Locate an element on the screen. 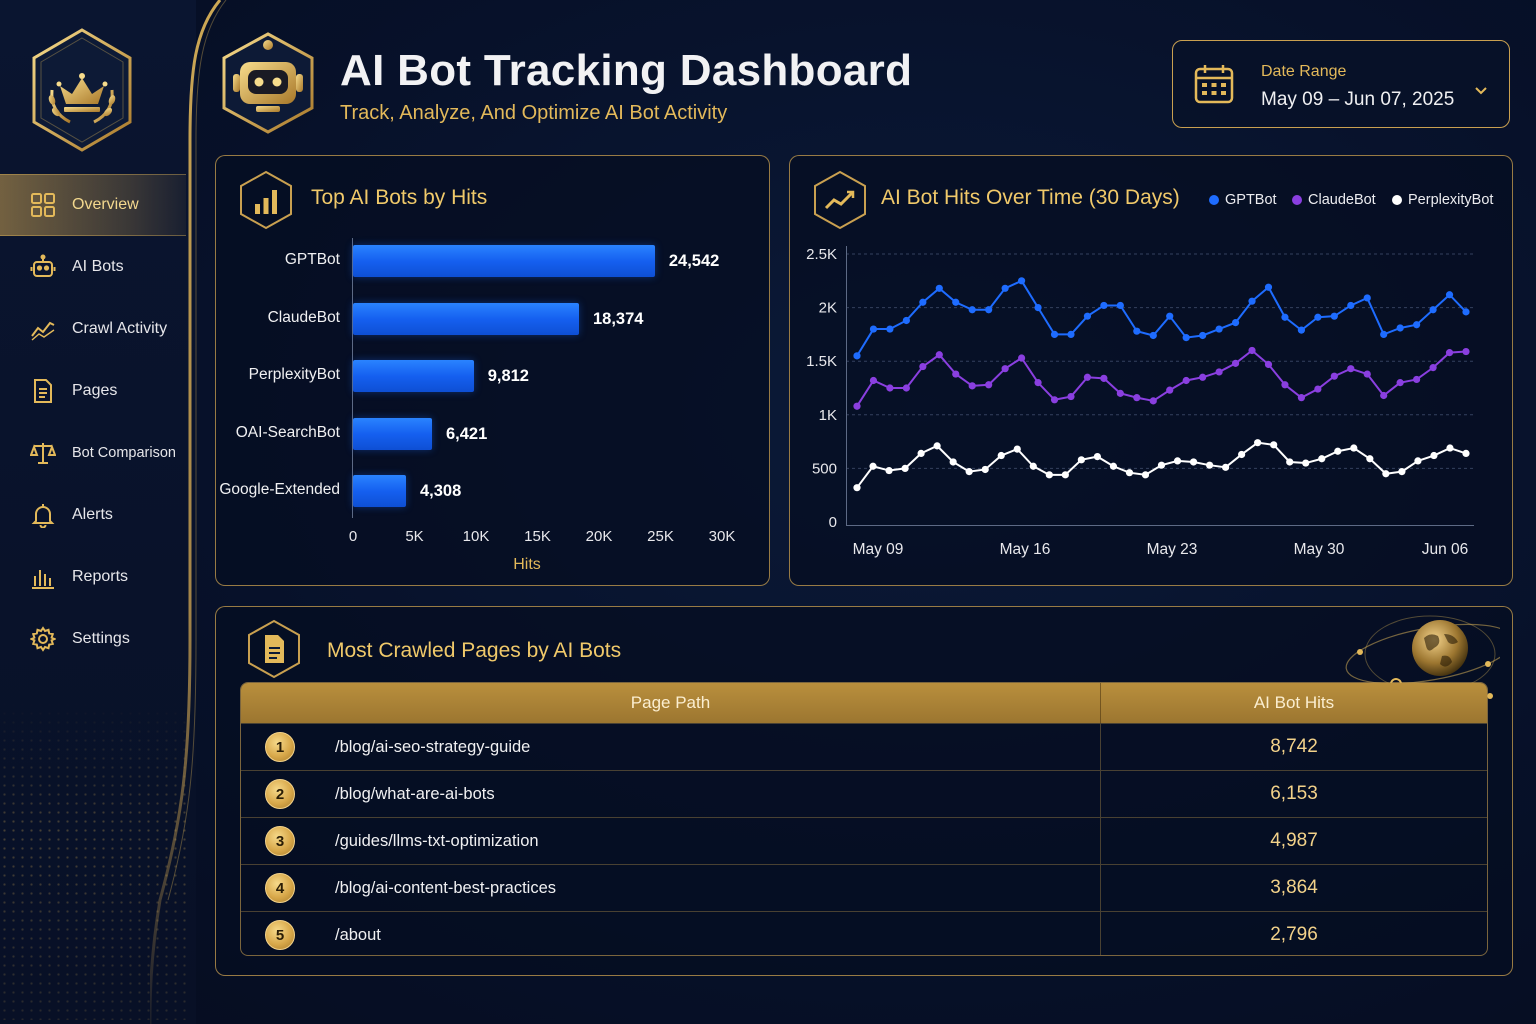 The image size is (1536, 1024). sidebar-item-label: Reports is located at coordinates (100, 576).